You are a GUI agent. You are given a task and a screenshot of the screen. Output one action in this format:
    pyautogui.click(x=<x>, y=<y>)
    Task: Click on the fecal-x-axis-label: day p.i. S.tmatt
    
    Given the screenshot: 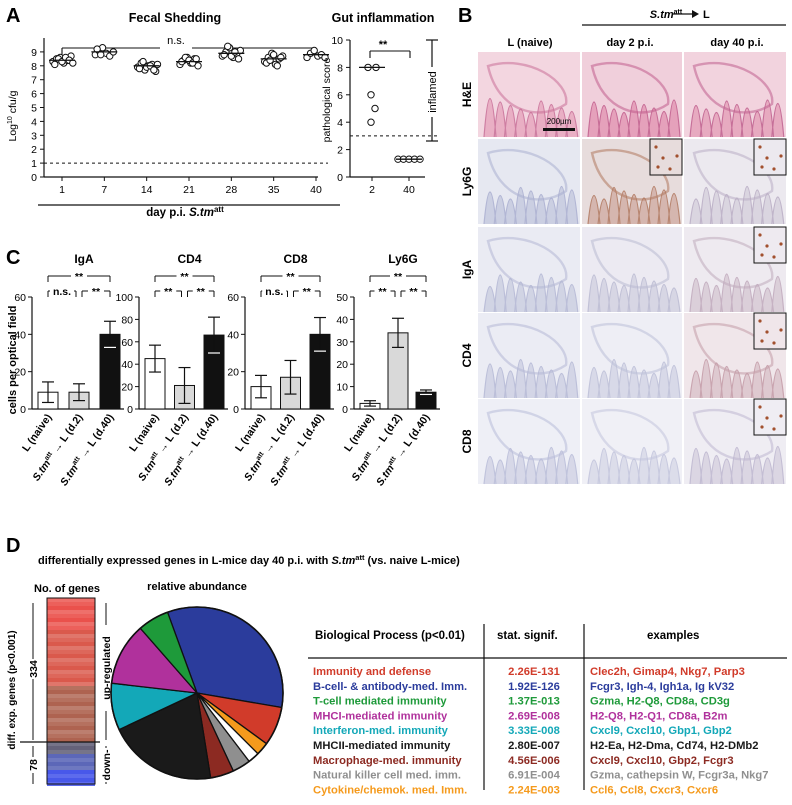 What is the action you would take?
    pyautogui.click(x=185, y=212)
    